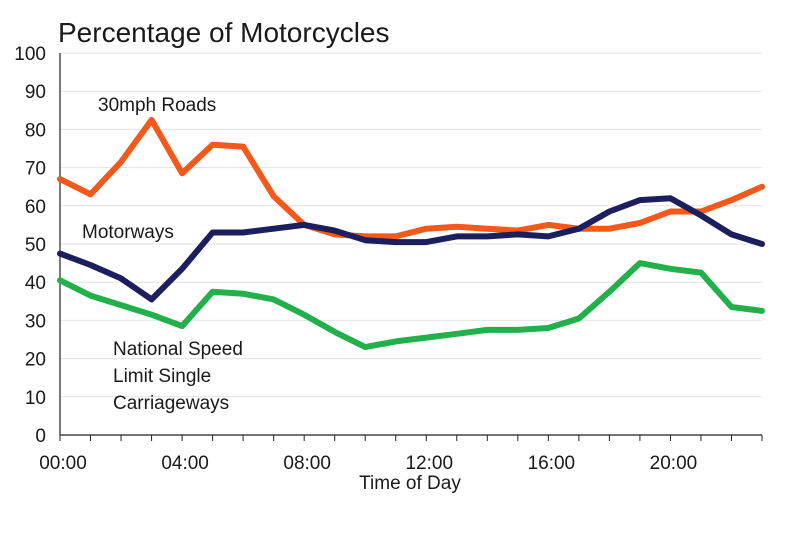  I want to click on y-tick-label: 30, so click(35, 321).